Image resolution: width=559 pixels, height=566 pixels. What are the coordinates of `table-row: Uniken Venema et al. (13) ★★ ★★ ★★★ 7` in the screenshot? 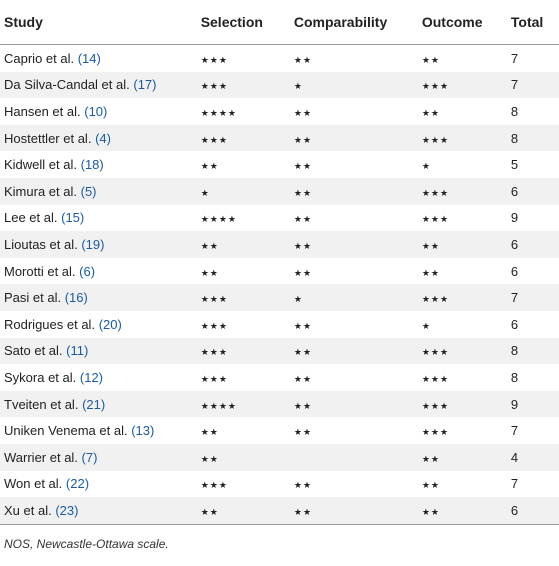 It's located at (279, 430).